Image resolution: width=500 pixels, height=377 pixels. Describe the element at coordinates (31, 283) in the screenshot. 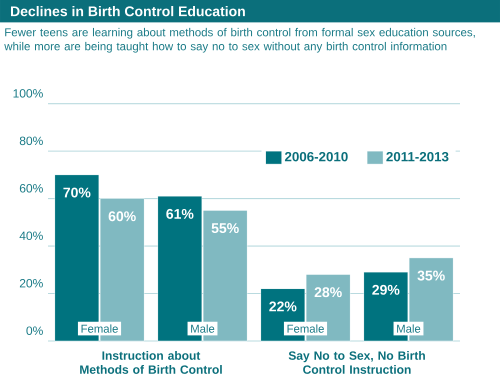

I see `y-tick-label: 20%` at that location.